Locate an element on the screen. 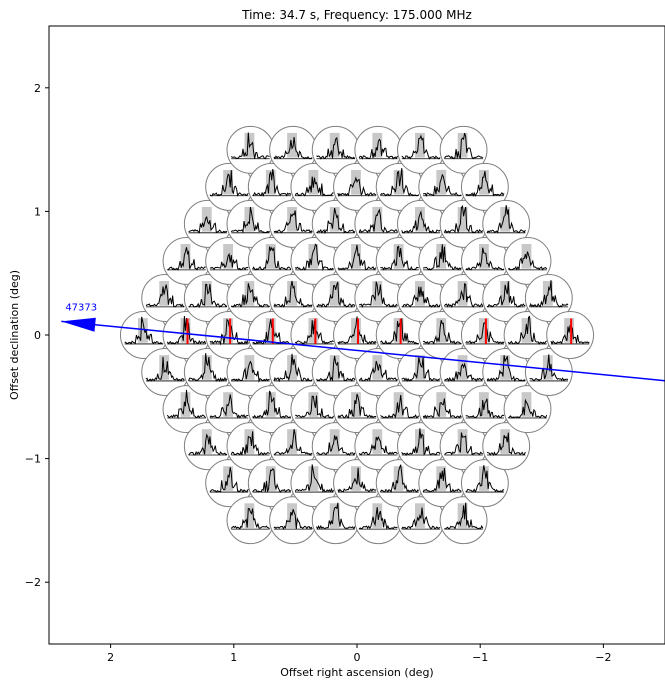 Image resolution: width=665 pixels, height=681 pixels. y-tick-label: 1 is located at coordinates (37, 211).